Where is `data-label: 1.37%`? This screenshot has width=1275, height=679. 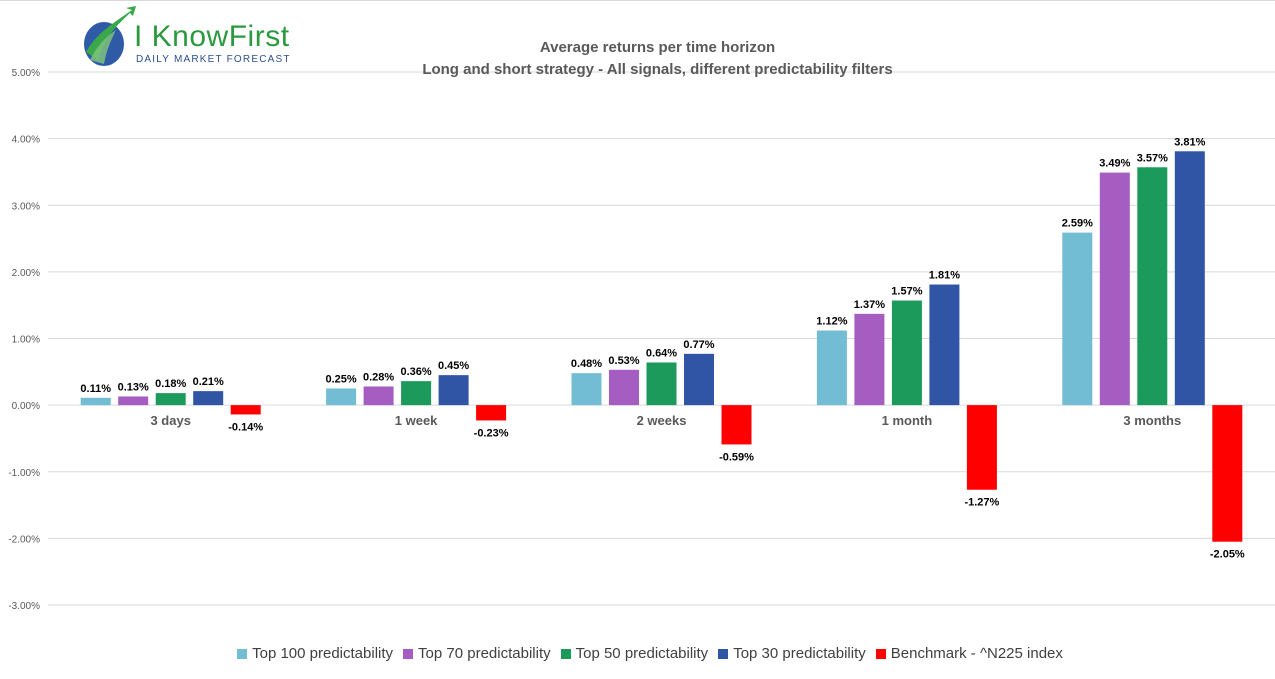 data-label: 1.37% is located at coordinates (869, 305).